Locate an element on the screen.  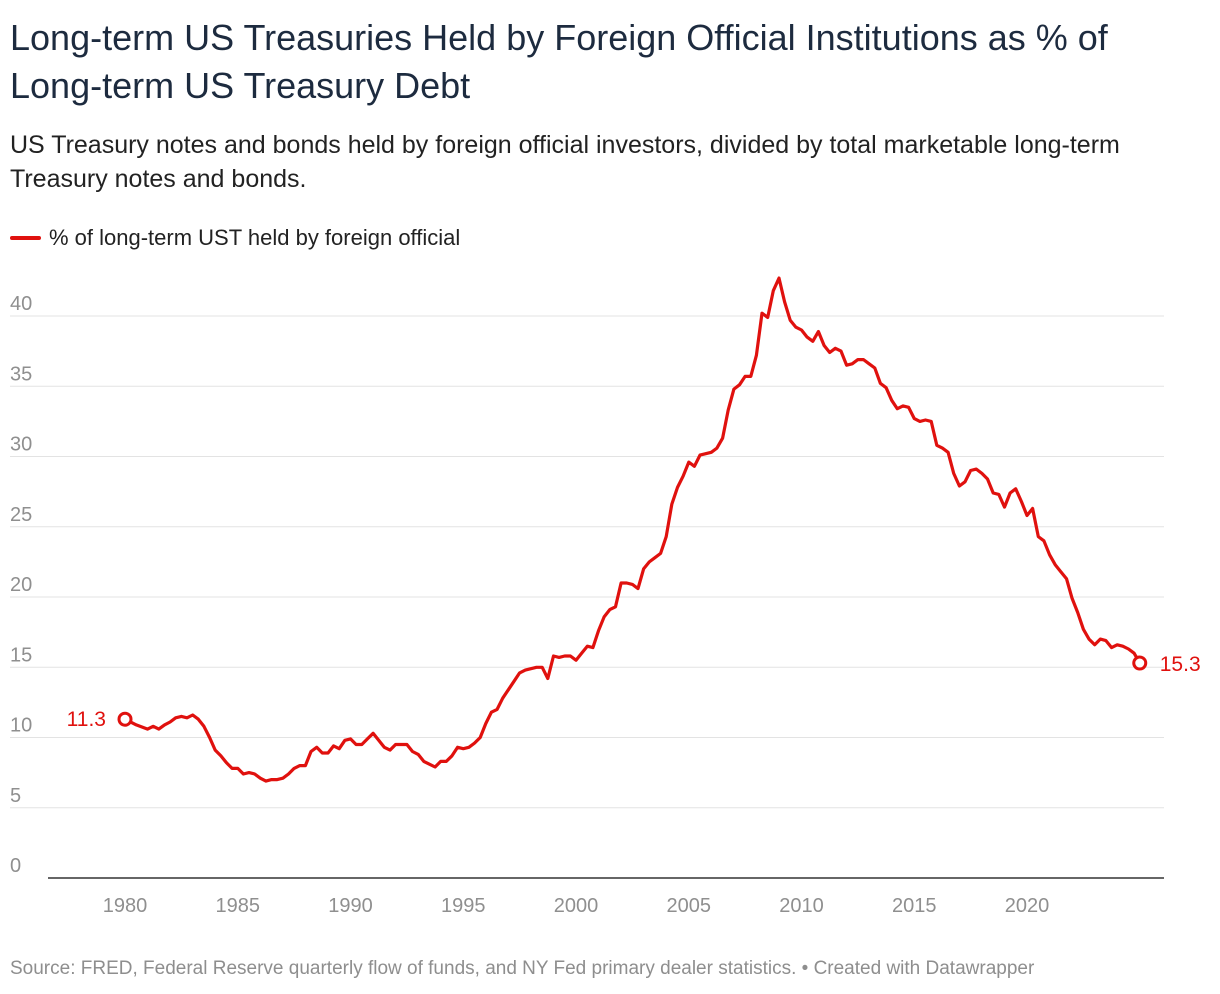
start-point-marker is located at coordinates (125, 719).